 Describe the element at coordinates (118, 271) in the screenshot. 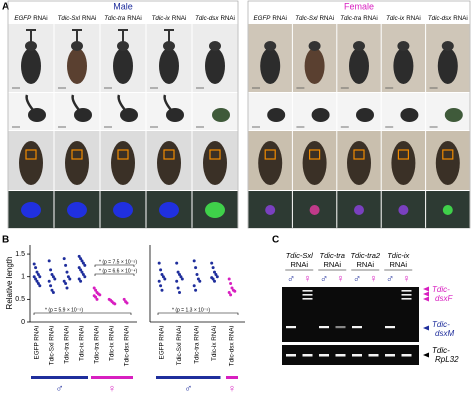

I see `significance-label: * (p = 6.6 × 10⁻⁴)` at that location.